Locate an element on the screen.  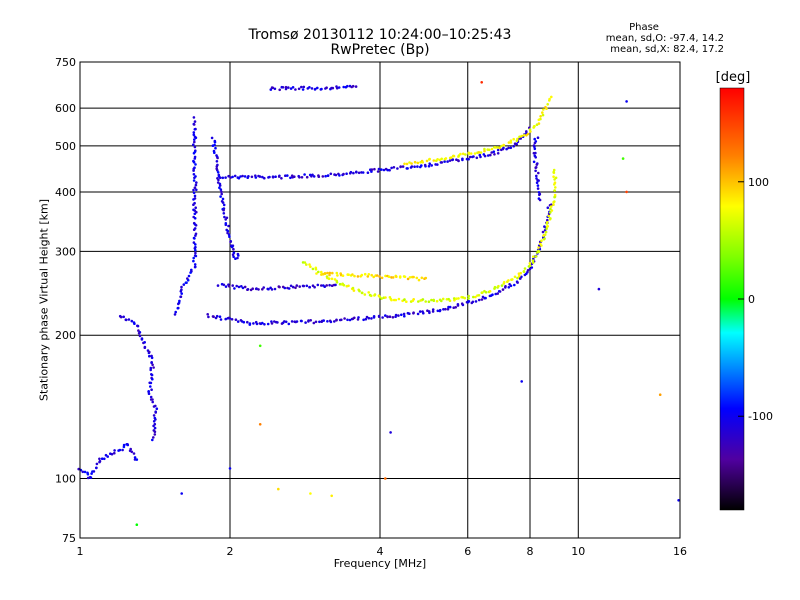
y-axis-ticks: 75 100 200 300 400 500 600 750 is located at coordinates (65, 300).